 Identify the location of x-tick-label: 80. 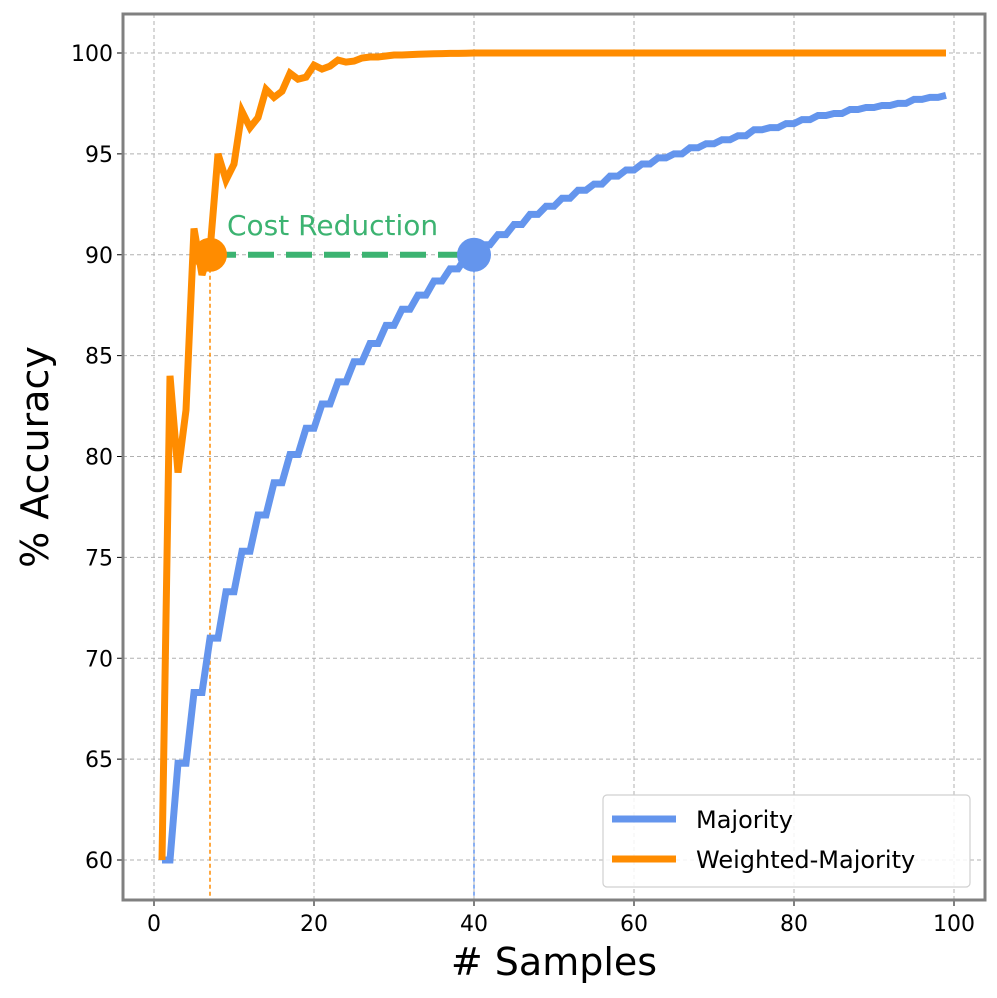
(794, 924).